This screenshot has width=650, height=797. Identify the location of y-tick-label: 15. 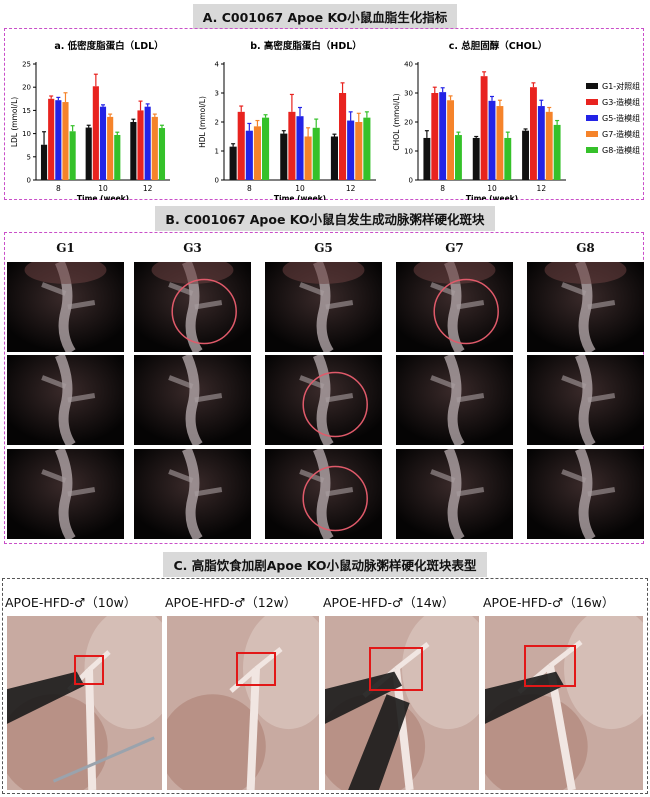
(26, 111).